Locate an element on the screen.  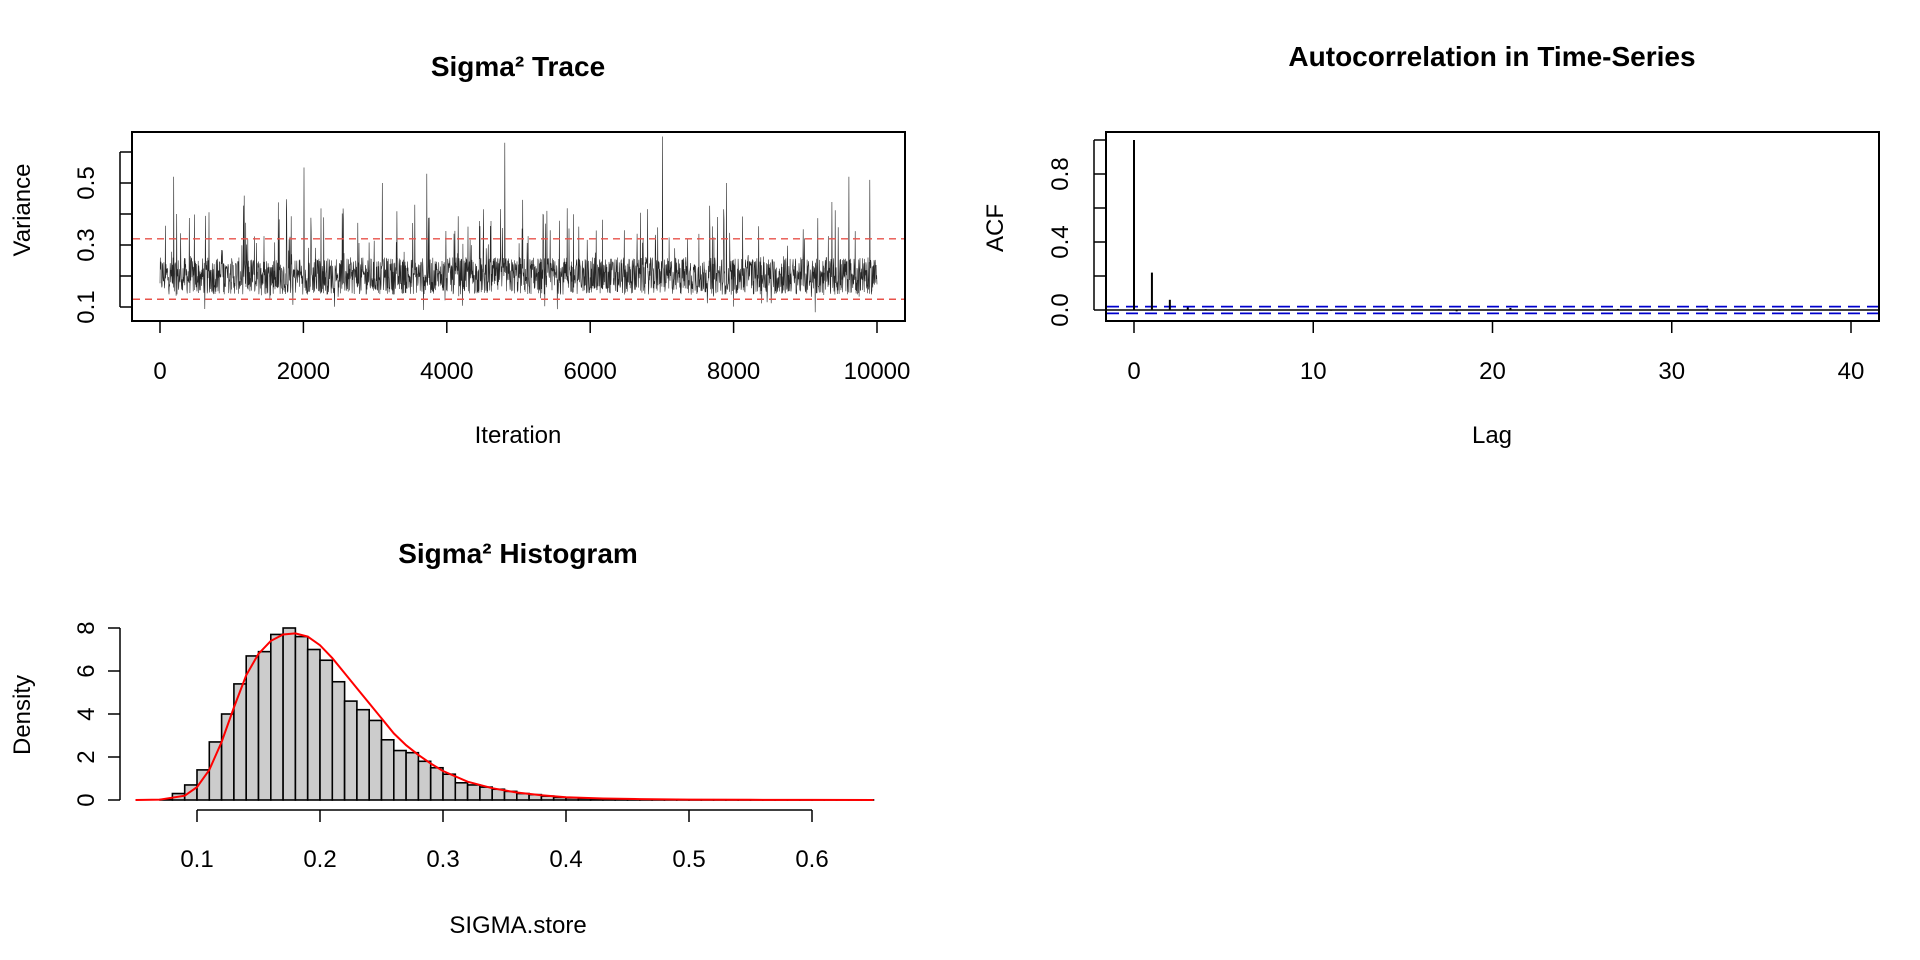
histogram-title: Sigma² Histogram is located at coordinates (518, 553).